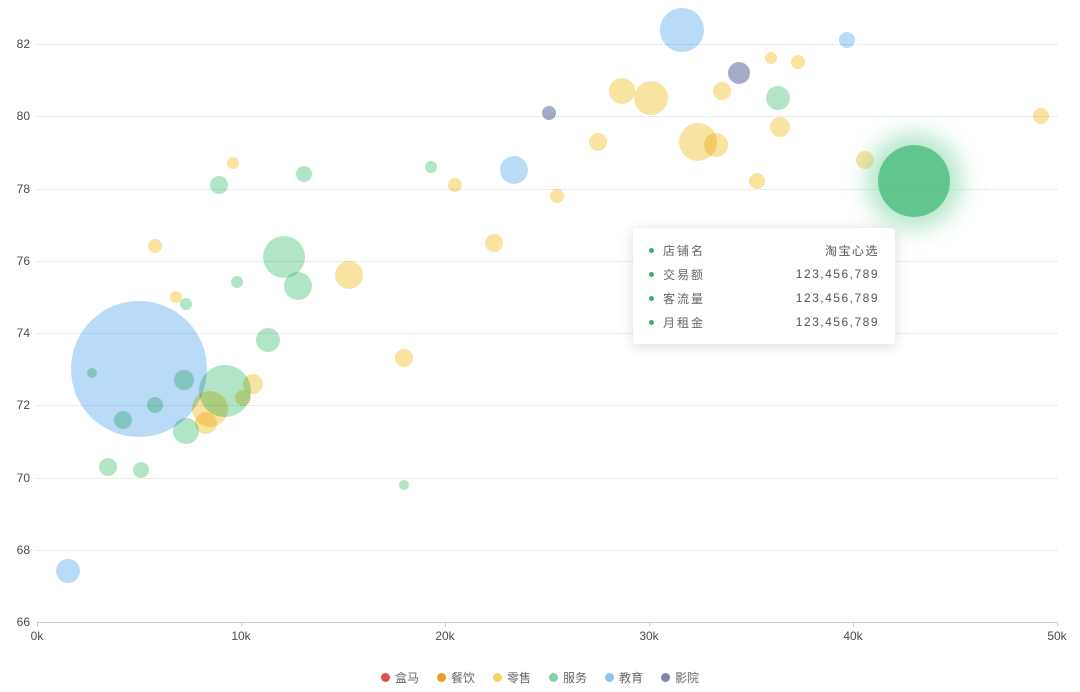 This screenshot has width=1080, height=692. I want to click on x-axis-tick-label: 20k, so click(445, 636).